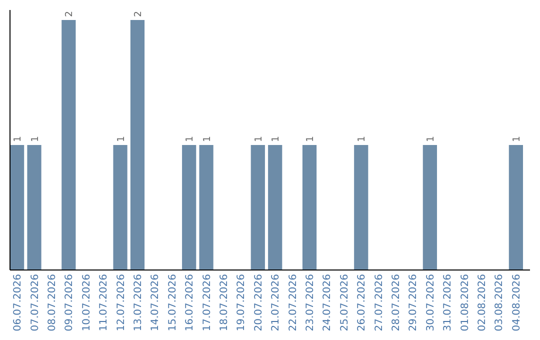  What do you see at coordinates (207, 303) in the screenshot?
I see `x-tick-label: 17.07.2026` at bounding box center [207, 303].